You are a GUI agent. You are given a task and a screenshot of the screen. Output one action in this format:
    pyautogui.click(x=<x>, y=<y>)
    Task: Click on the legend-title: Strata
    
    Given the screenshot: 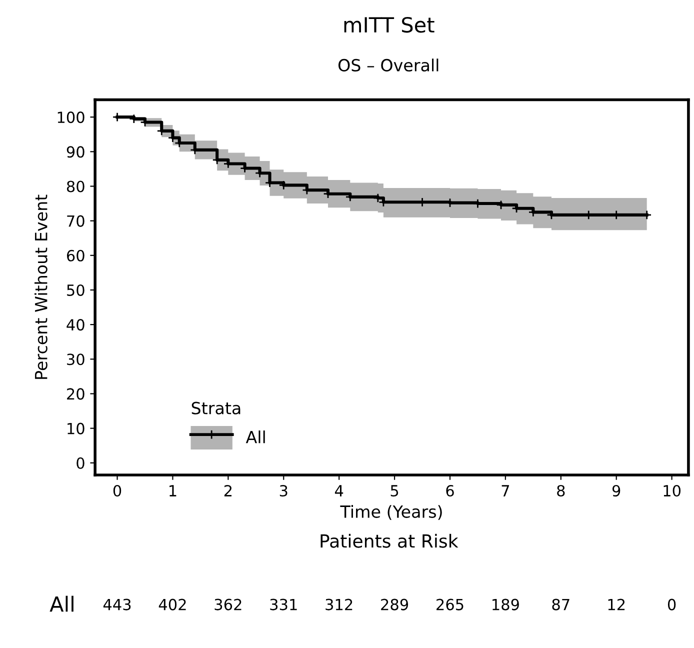 What is the action you would take?
    pyautogui.click(x=216, y=408)
    